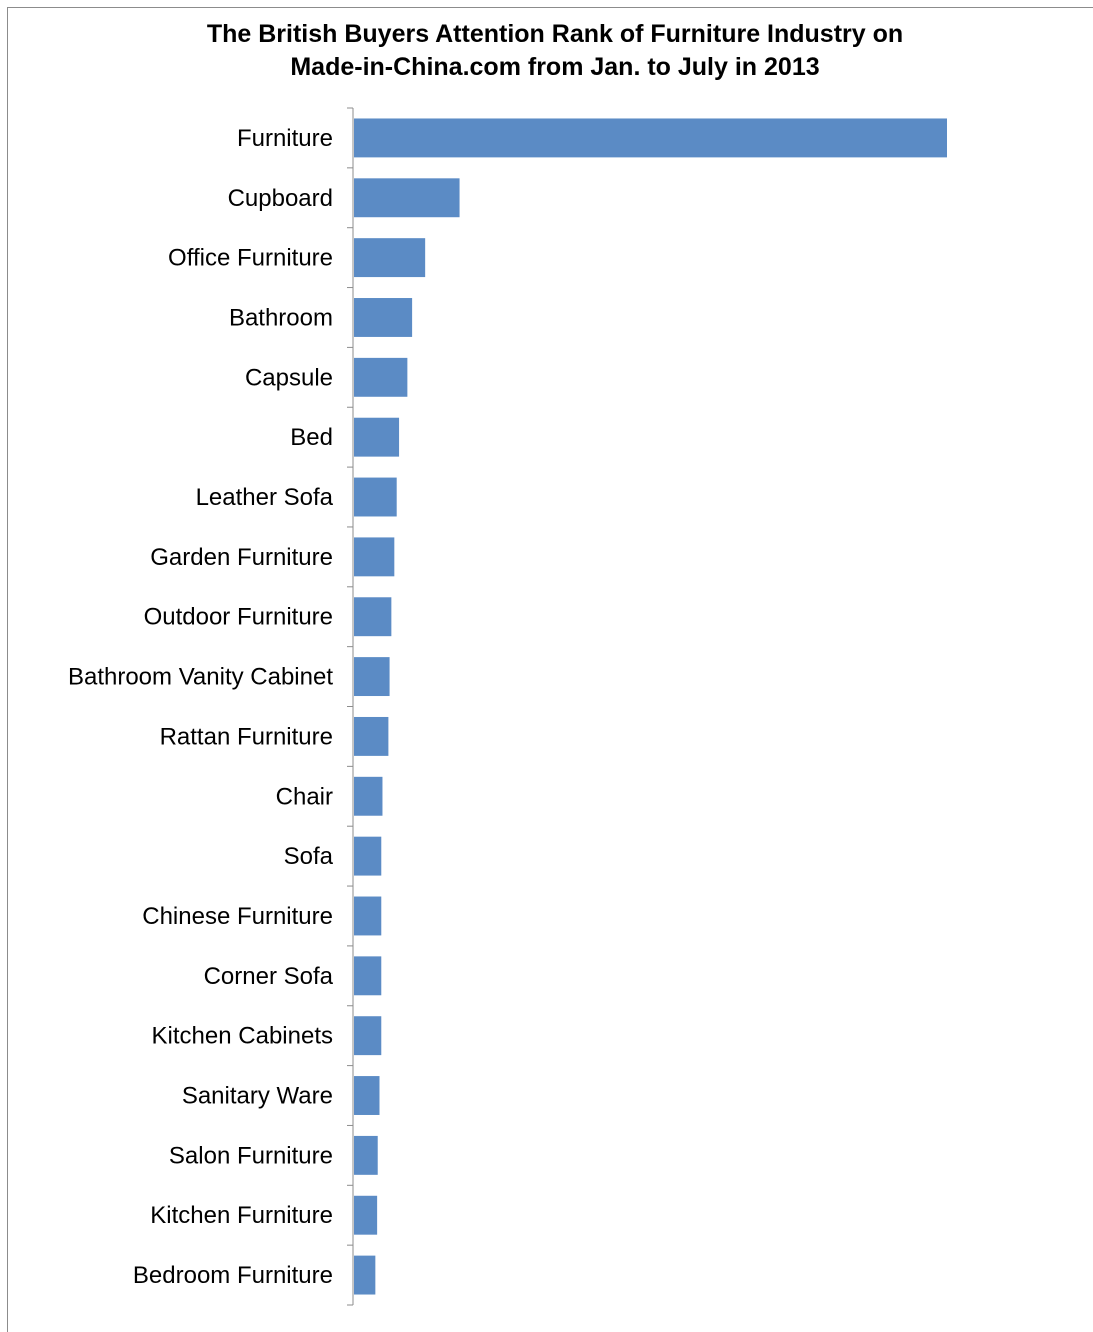  I want to click on category-label: Bedroom Furniture, so click(233, 1275).